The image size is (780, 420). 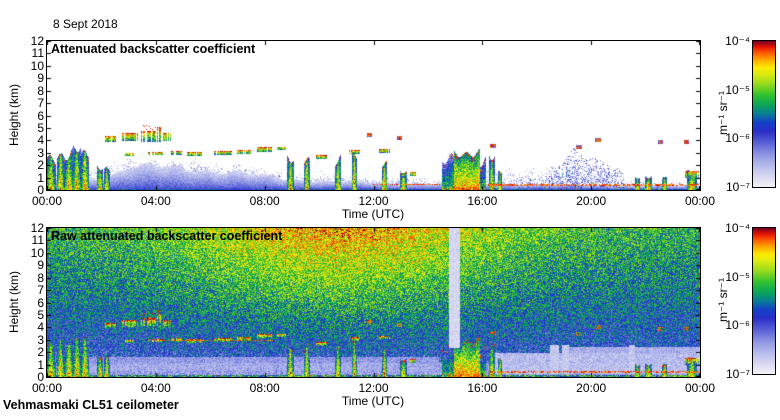 I want to click on bottom-colorbar-unit: m⁻¹ sr⁻¹, so click(x=723, y=300).